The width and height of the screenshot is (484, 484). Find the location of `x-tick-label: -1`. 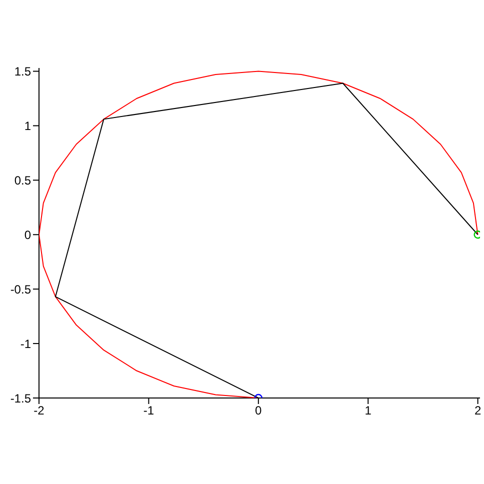

x-tick-label: -1 is located at coordinates (148, 411).